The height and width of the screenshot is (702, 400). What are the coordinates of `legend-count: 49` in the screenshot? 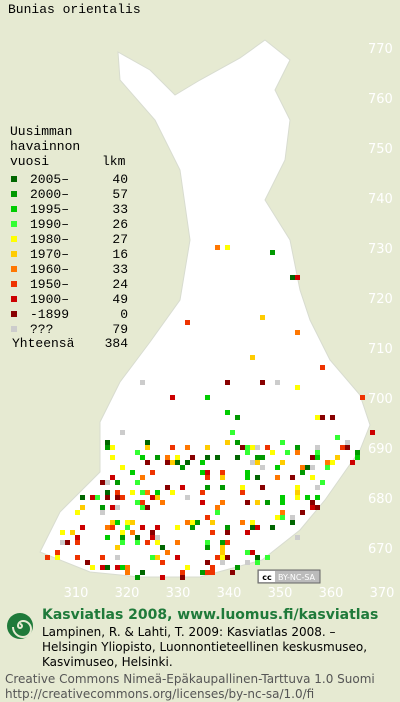 It's located at (120, 299).